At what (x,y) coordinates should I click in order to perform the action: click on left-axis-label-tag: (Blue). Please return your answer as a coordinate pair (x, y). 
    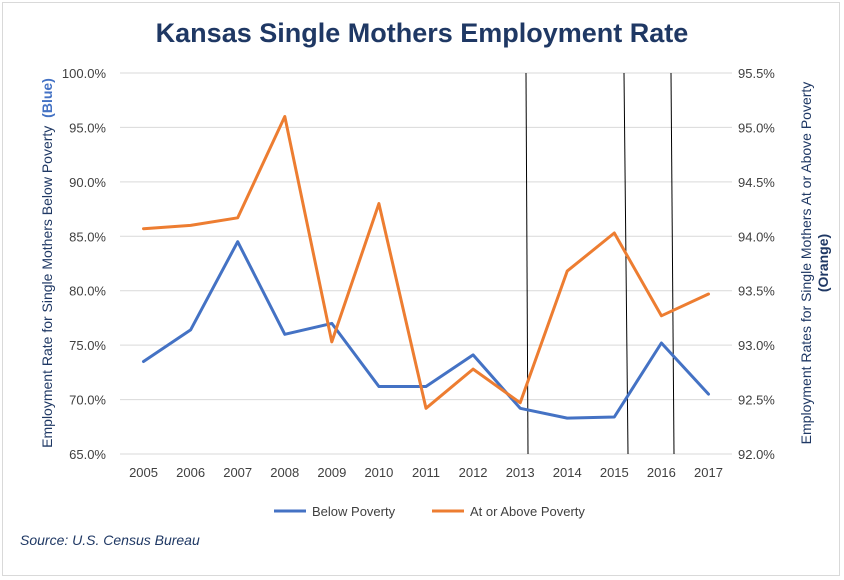
    Looking at the image, I should click on (47, 98).